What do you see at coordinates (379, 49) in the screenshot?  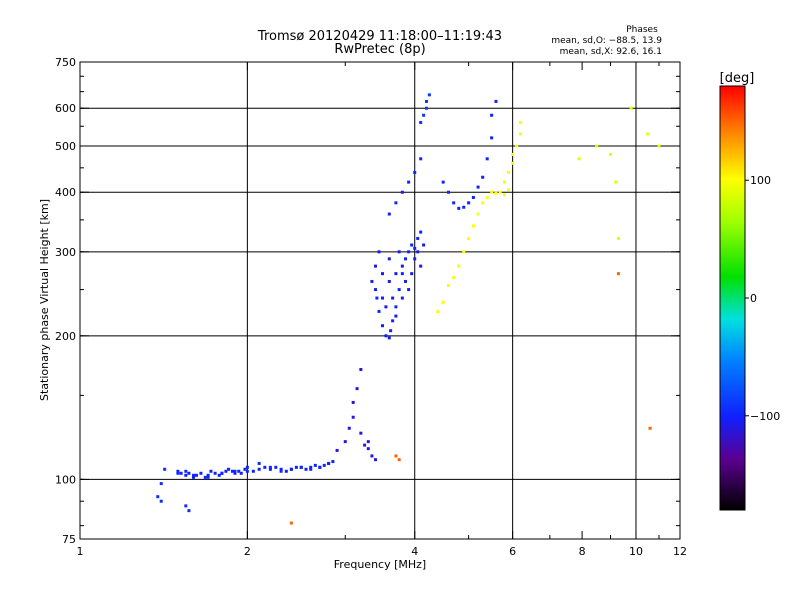 I see `chart-subtitle: RwPretec (8p)` at bounding box center [379, 49].